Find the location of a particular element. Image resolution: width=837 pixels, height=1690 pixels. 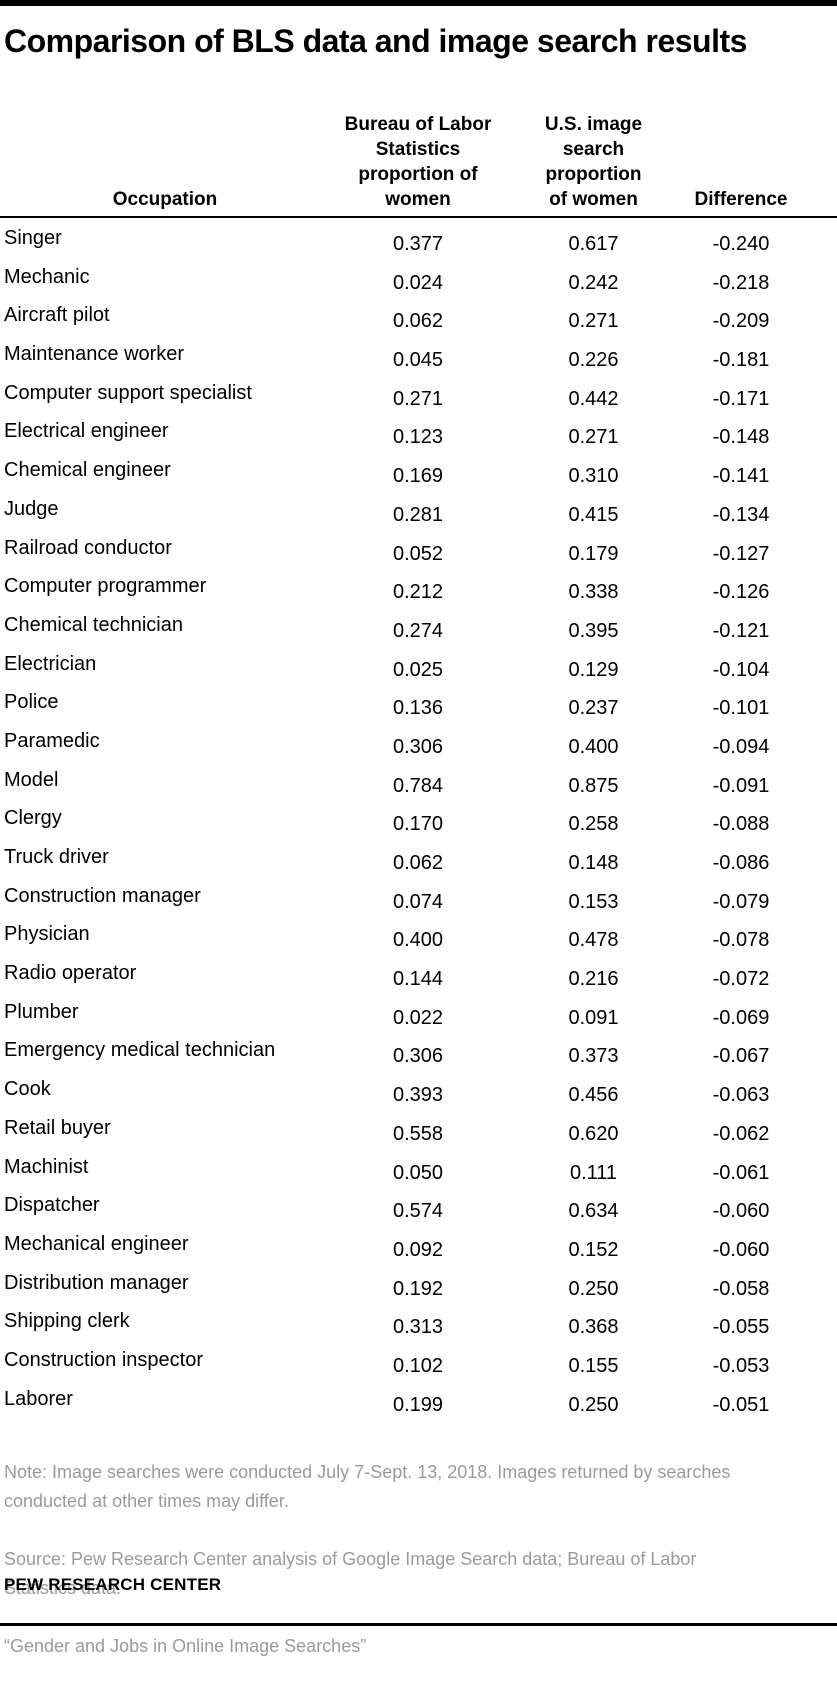

search-value-cell: 0.368 is located at coordinates (593, 1327).